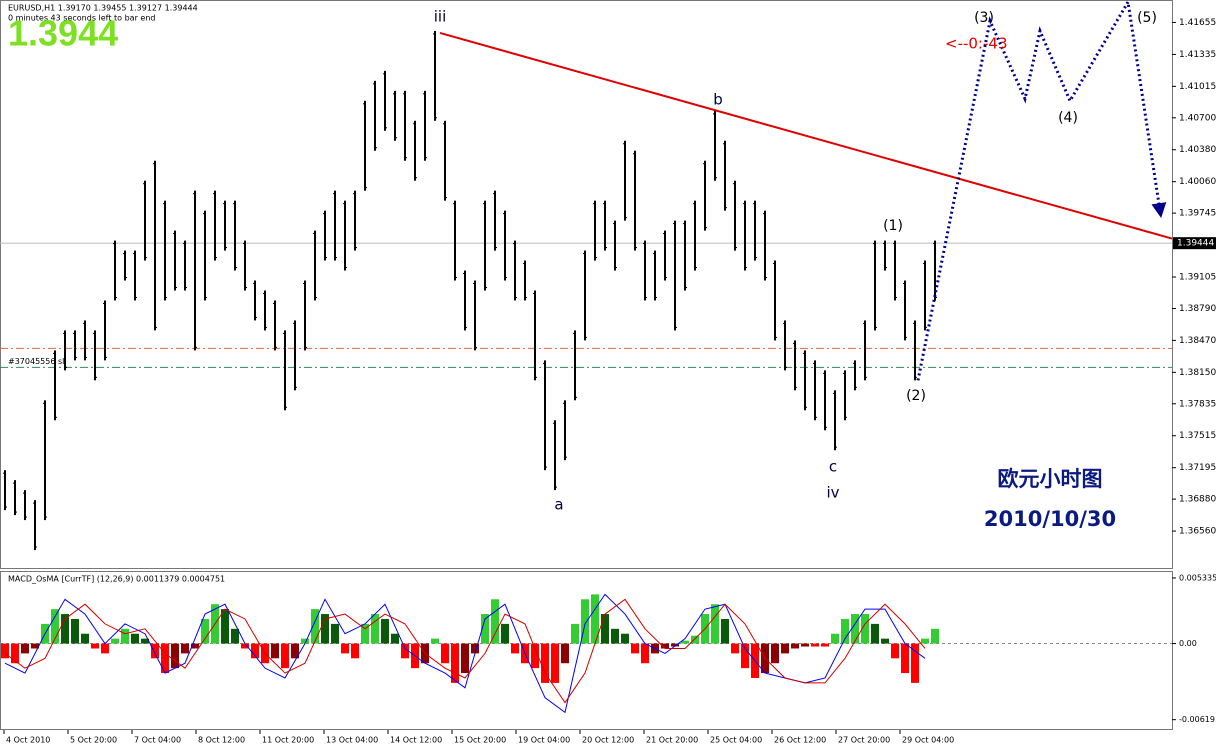 The image size is (1216, 749). What do you see at coordinates (480, 740) in the screenshot?
I see `x-tick-label: 15 Oct 20:00` at bounding box center [480, 740].